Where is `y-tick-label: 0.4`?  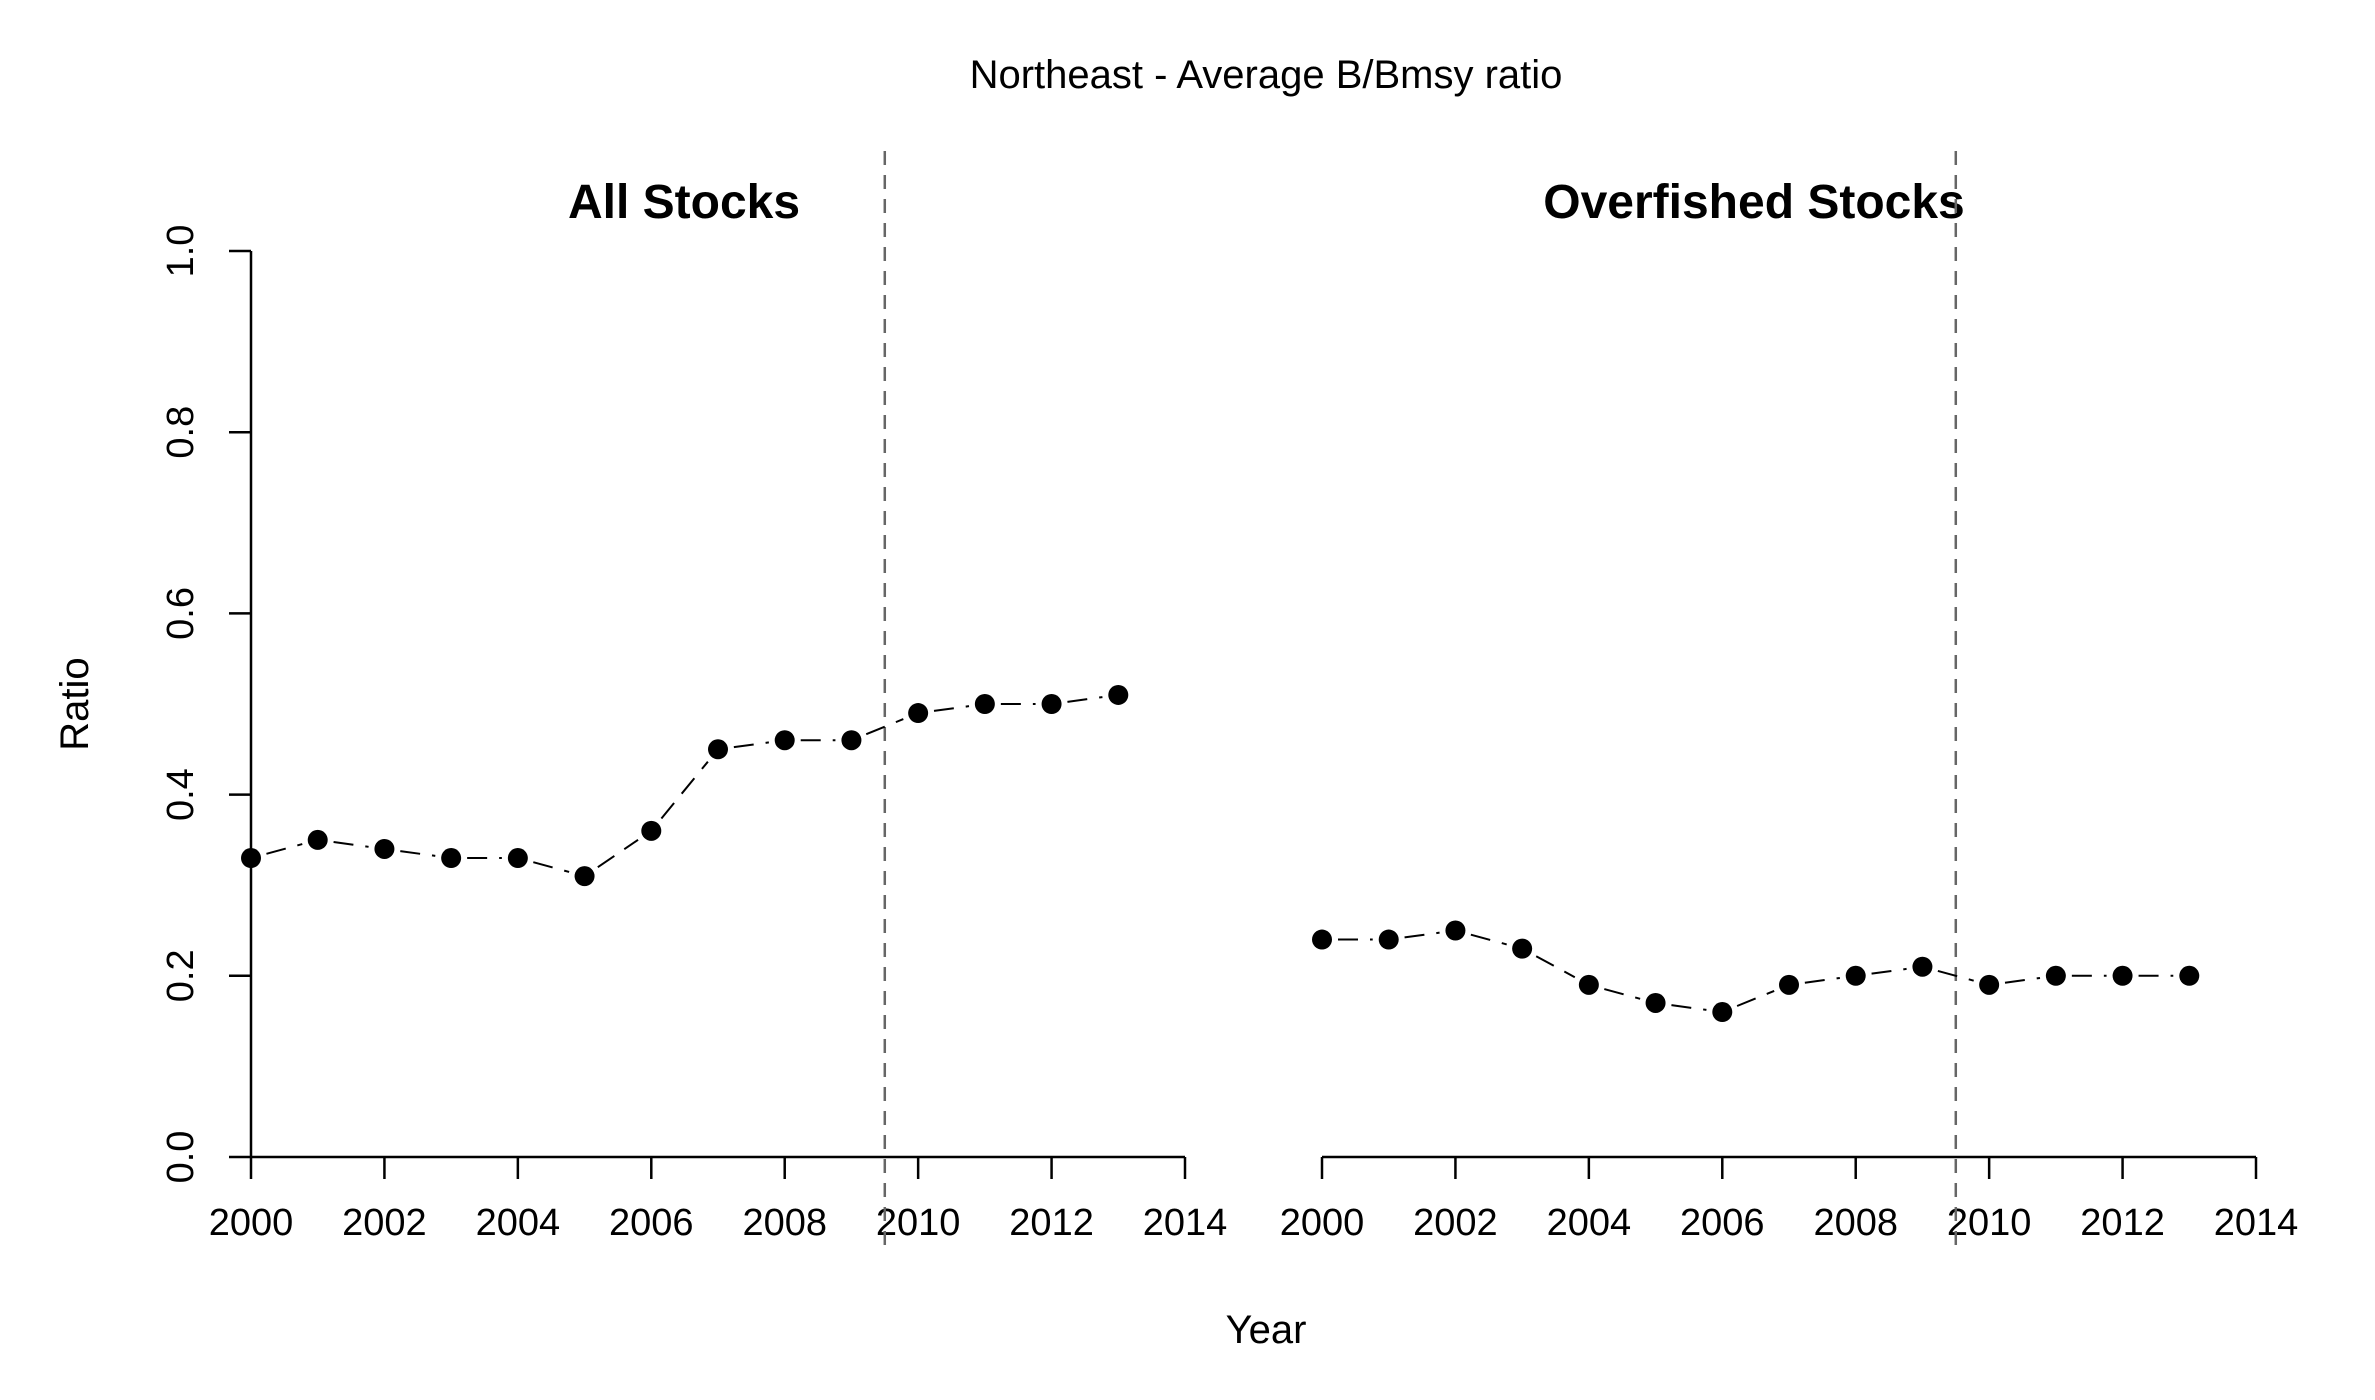
y-tick-label: 0.4 is located at coordinates (181, 794).